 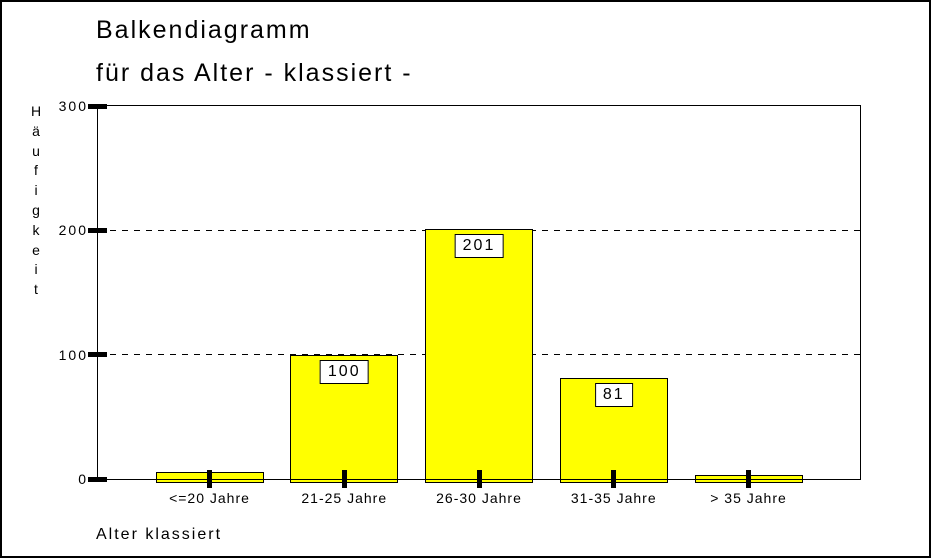 I want to click on bar: 201, so click(x=479, y=356).